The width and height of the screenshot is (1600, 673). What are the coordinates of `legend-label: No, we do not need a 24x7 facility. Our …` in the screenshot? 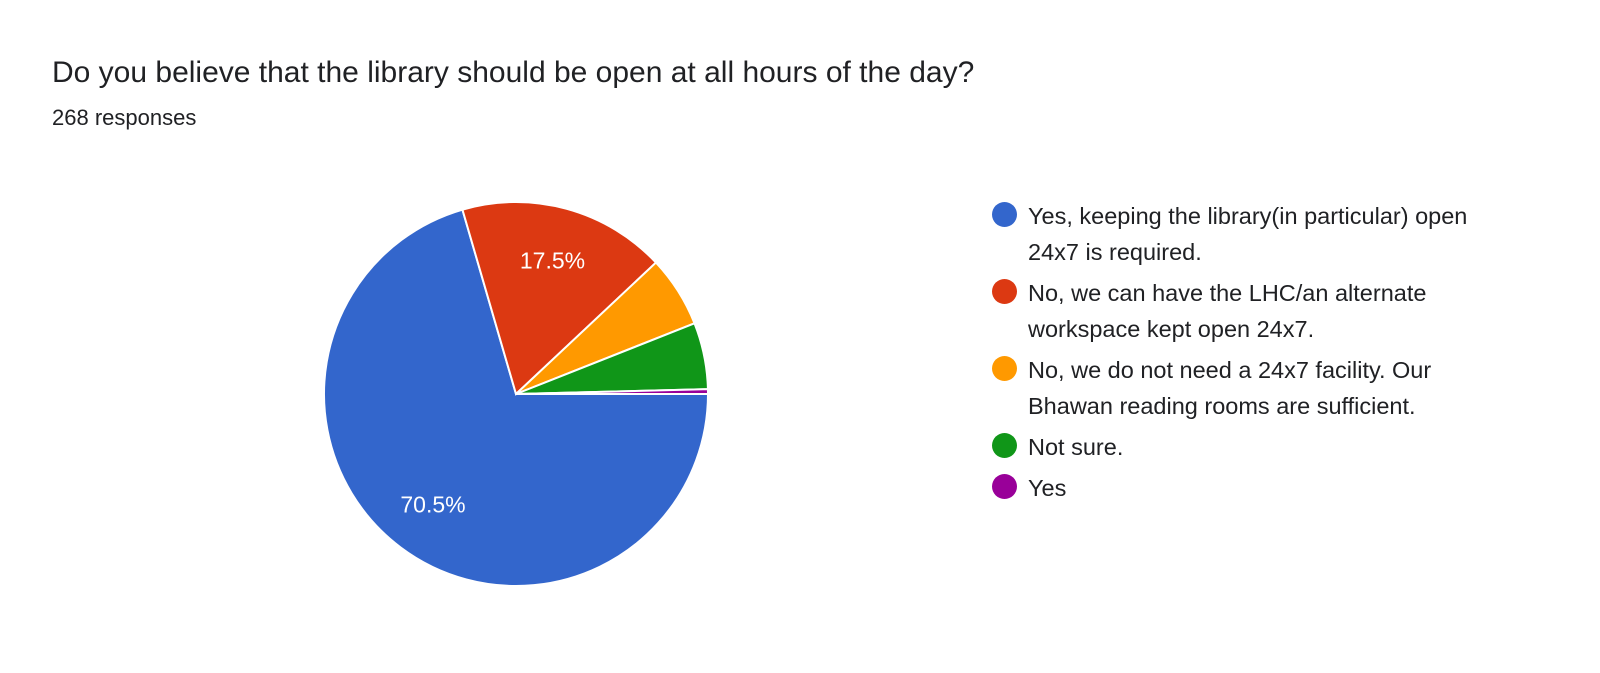 It's located at (1230, 388).